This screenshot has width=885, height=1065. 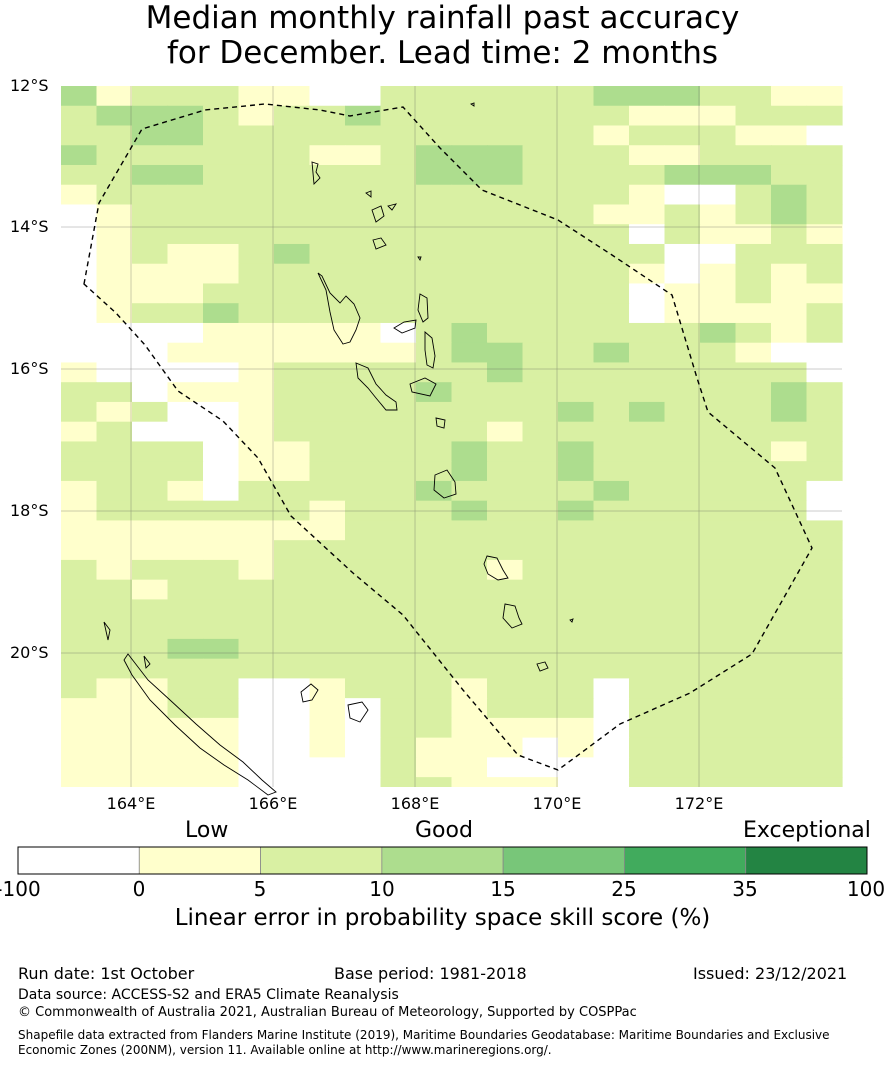 What do you see at coordinates (376, 386) in the screenshot?
I see `malekula-island` at bounding box center [376, 386].